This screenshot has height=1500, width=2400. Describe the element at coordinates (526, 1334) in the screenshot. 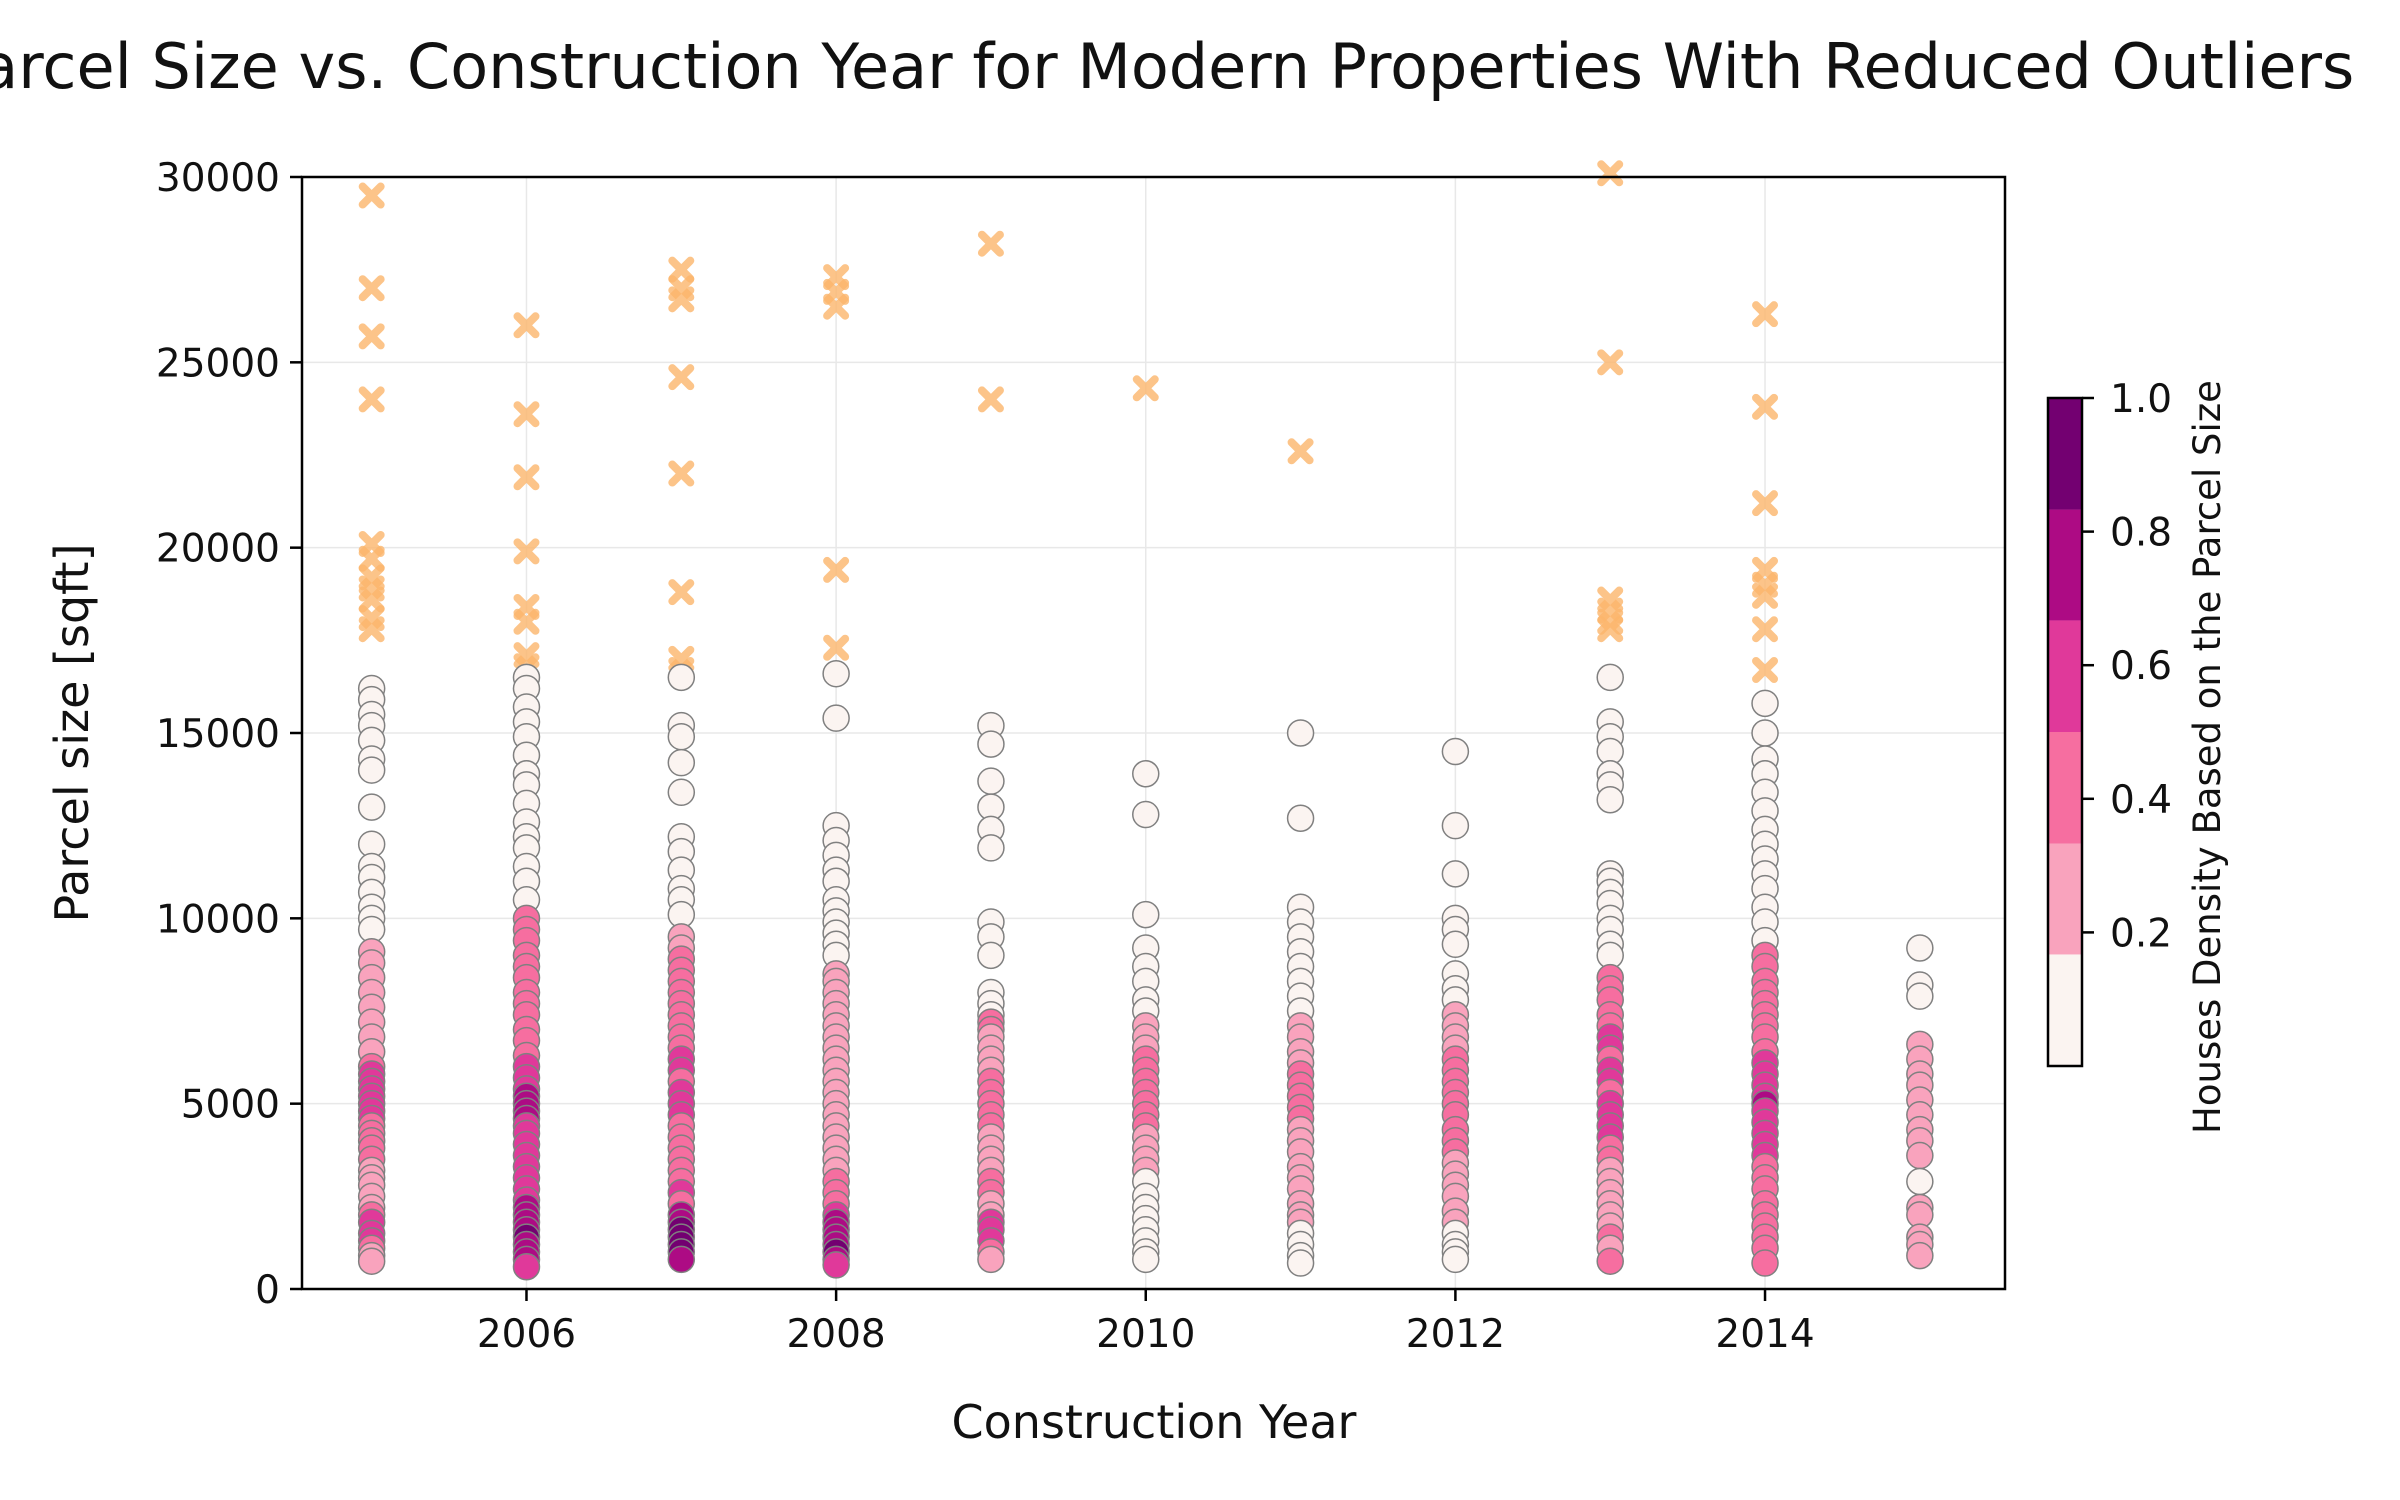

I see `x-tick-label: 2006` at that location.